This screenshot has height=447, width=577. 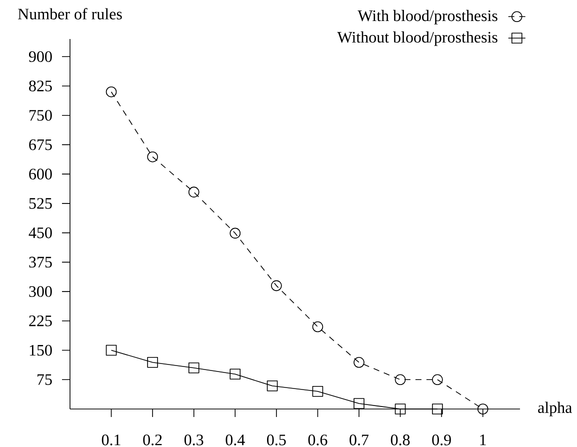 I want to click on y-tick-label: 300, so click(x=40, y=291).